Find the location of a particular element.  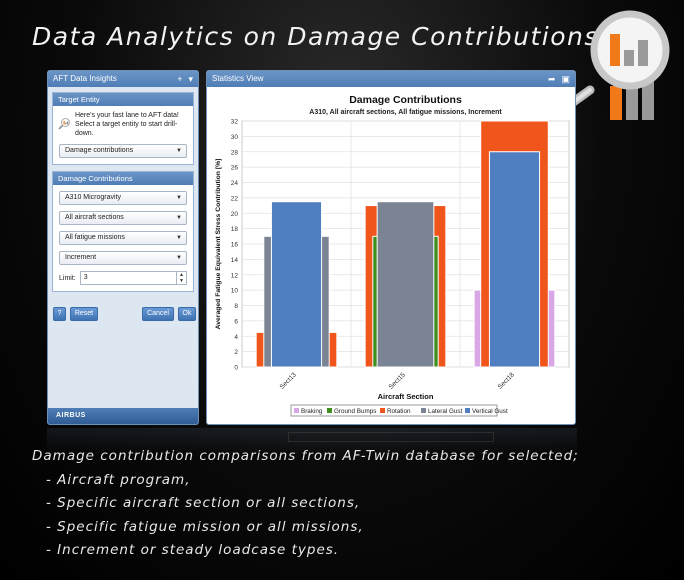

legend-label: Lateral Gust is located at coordinates (445, 411).